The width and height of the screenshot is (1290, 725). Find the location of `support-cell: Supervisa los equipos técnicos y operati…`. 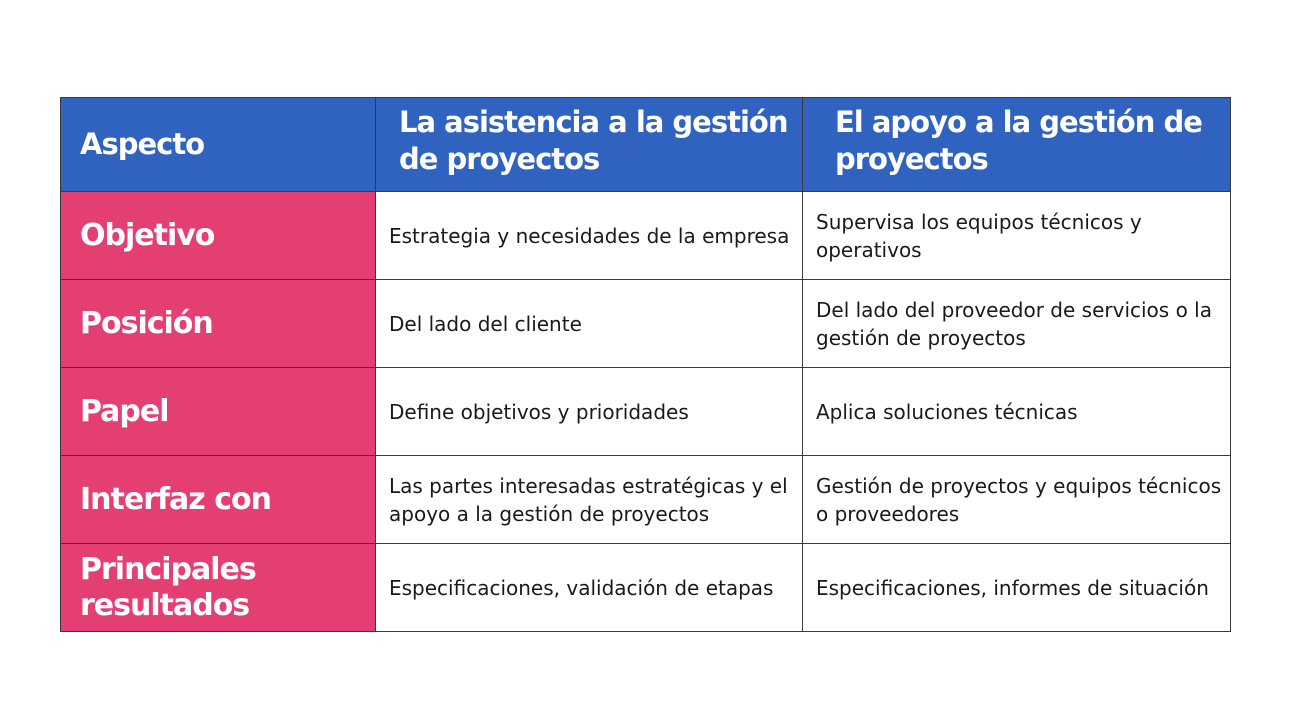

support-cell: Supervisa los equipos técnicos y operati… is located at coordinates (1016, 235).